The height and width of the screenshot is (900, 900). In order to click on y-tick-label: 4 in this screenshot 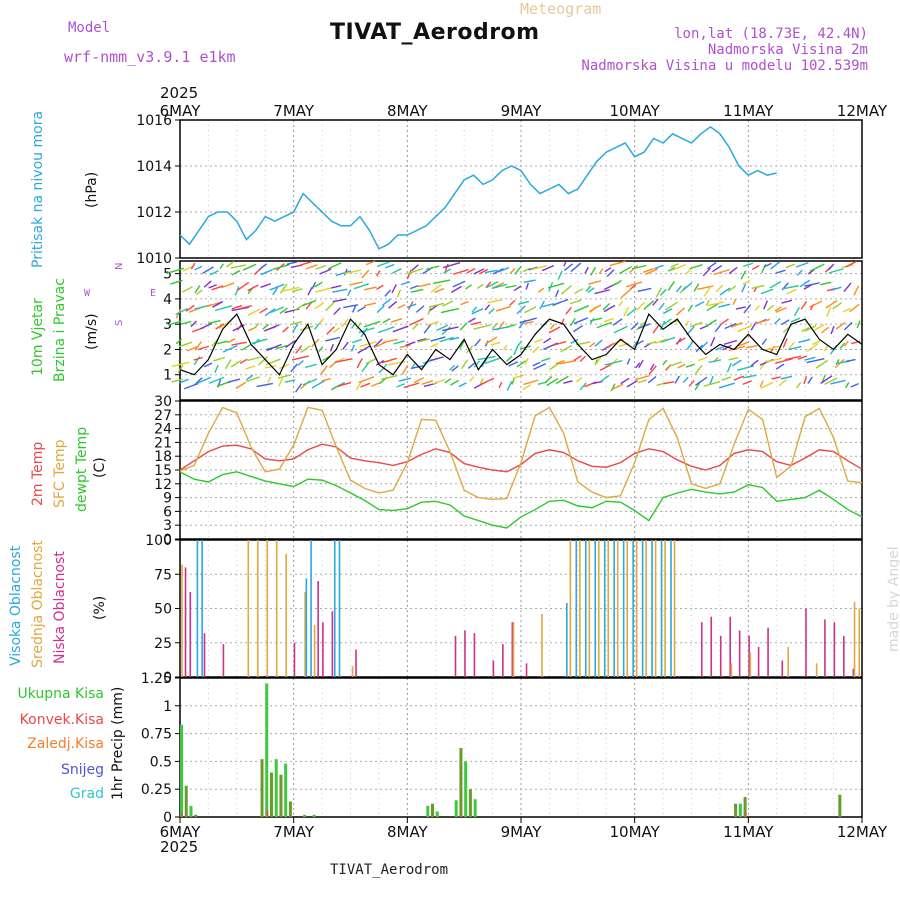, I will do `click(167, 300)`.